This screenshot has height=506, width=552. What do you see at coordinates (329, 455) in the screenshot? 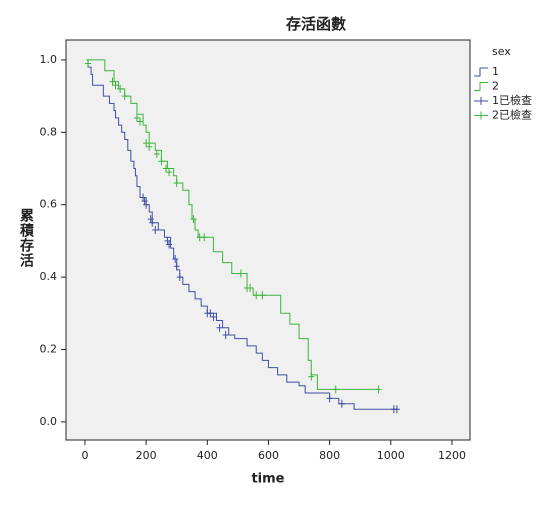
I see `x-tick-label: 800` at bounding box center [329, 455].